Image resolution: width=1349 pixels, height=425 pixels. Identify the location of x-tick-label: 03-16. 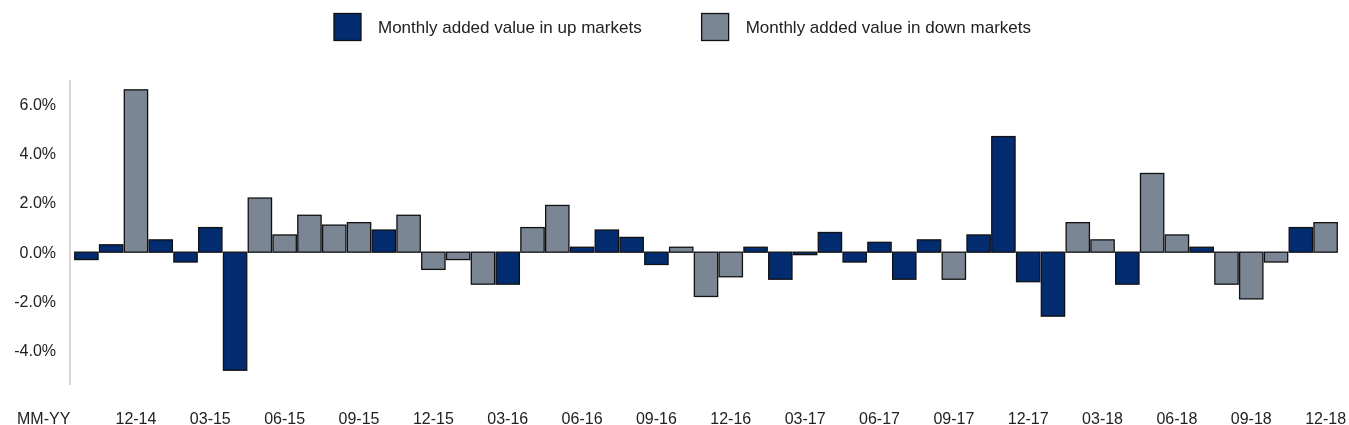
(508, 417).